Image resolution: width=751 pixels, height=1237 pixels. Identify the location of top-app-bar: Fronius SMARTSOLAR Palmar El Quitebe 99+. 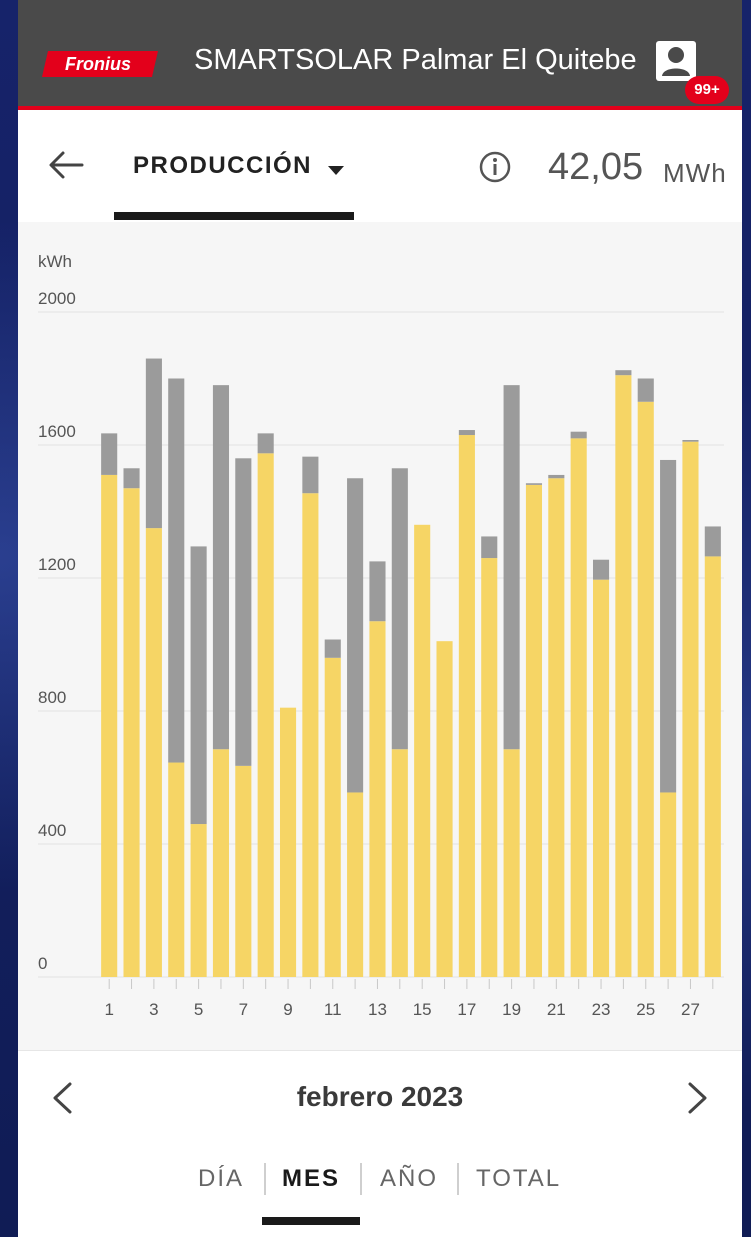
(380, 55).